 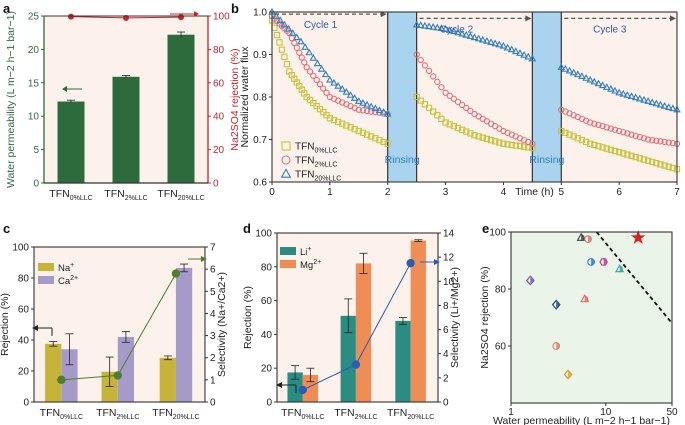 I want to click on label-main: Li, so click(x=303, y=252).